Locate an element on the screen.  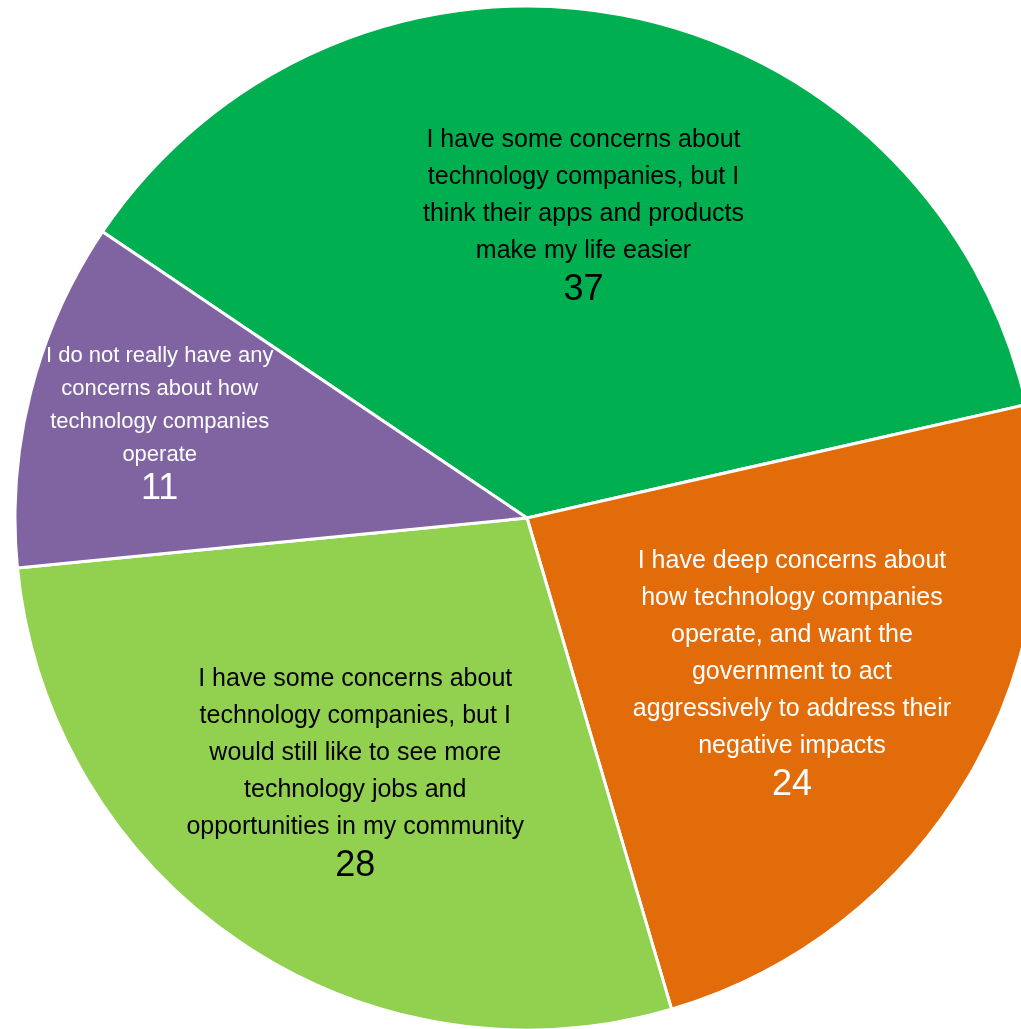
data-label: 24 is located at coordinates (791, 782).